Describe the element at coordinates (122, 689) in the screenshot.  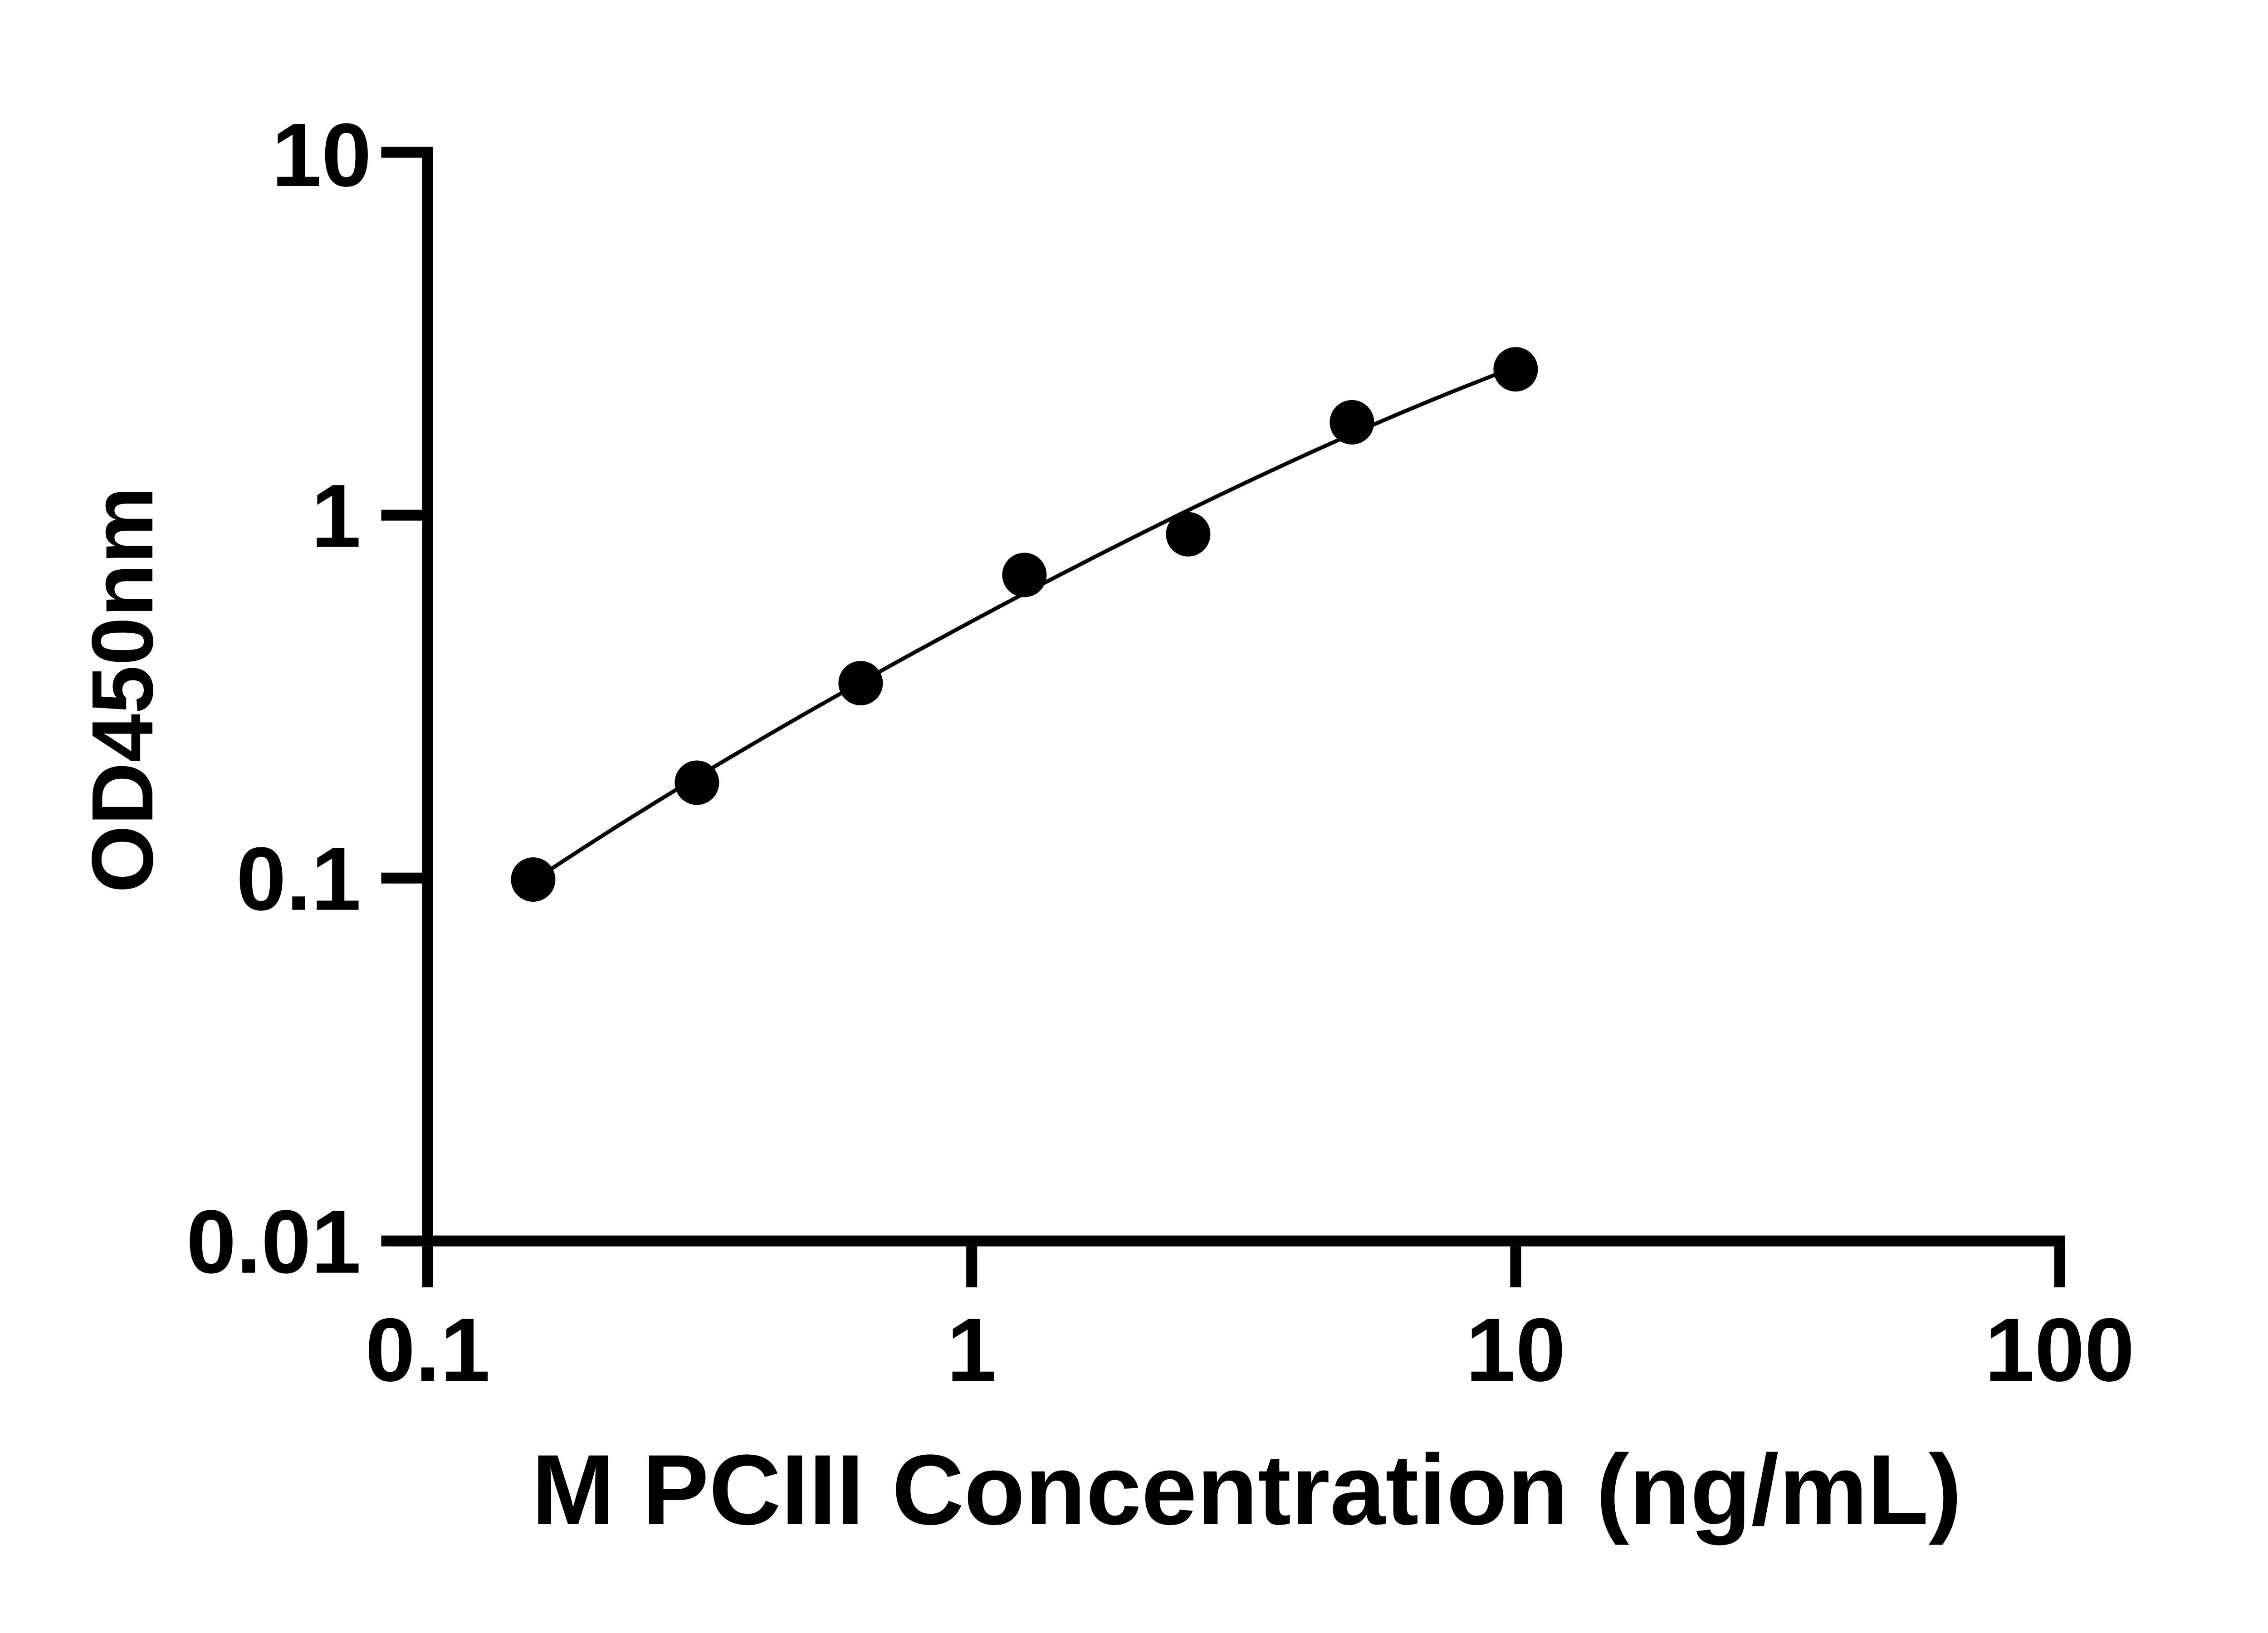
I see `svg-text: OD450nm` at that location.